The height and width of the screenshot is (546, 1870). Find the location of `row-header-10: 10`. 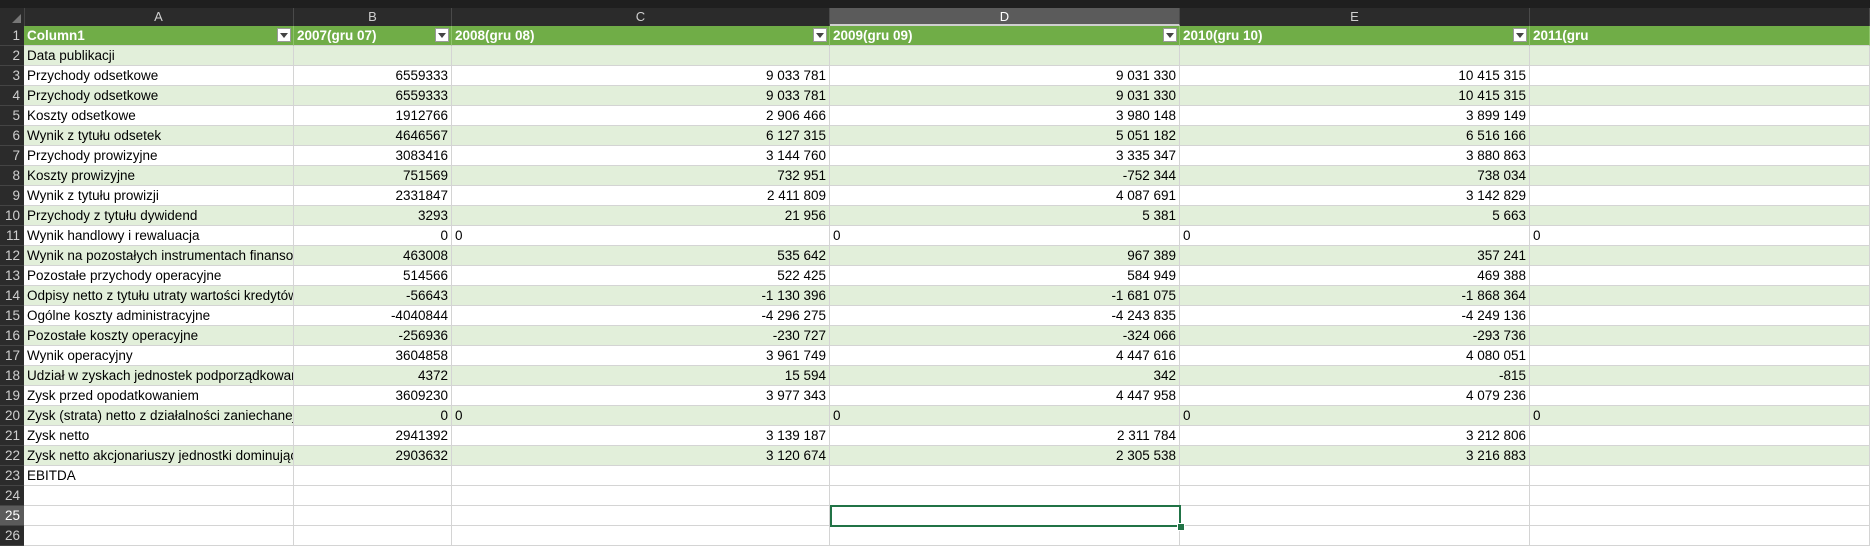

row-header-10: 10 is located at coordinates (12, 216).